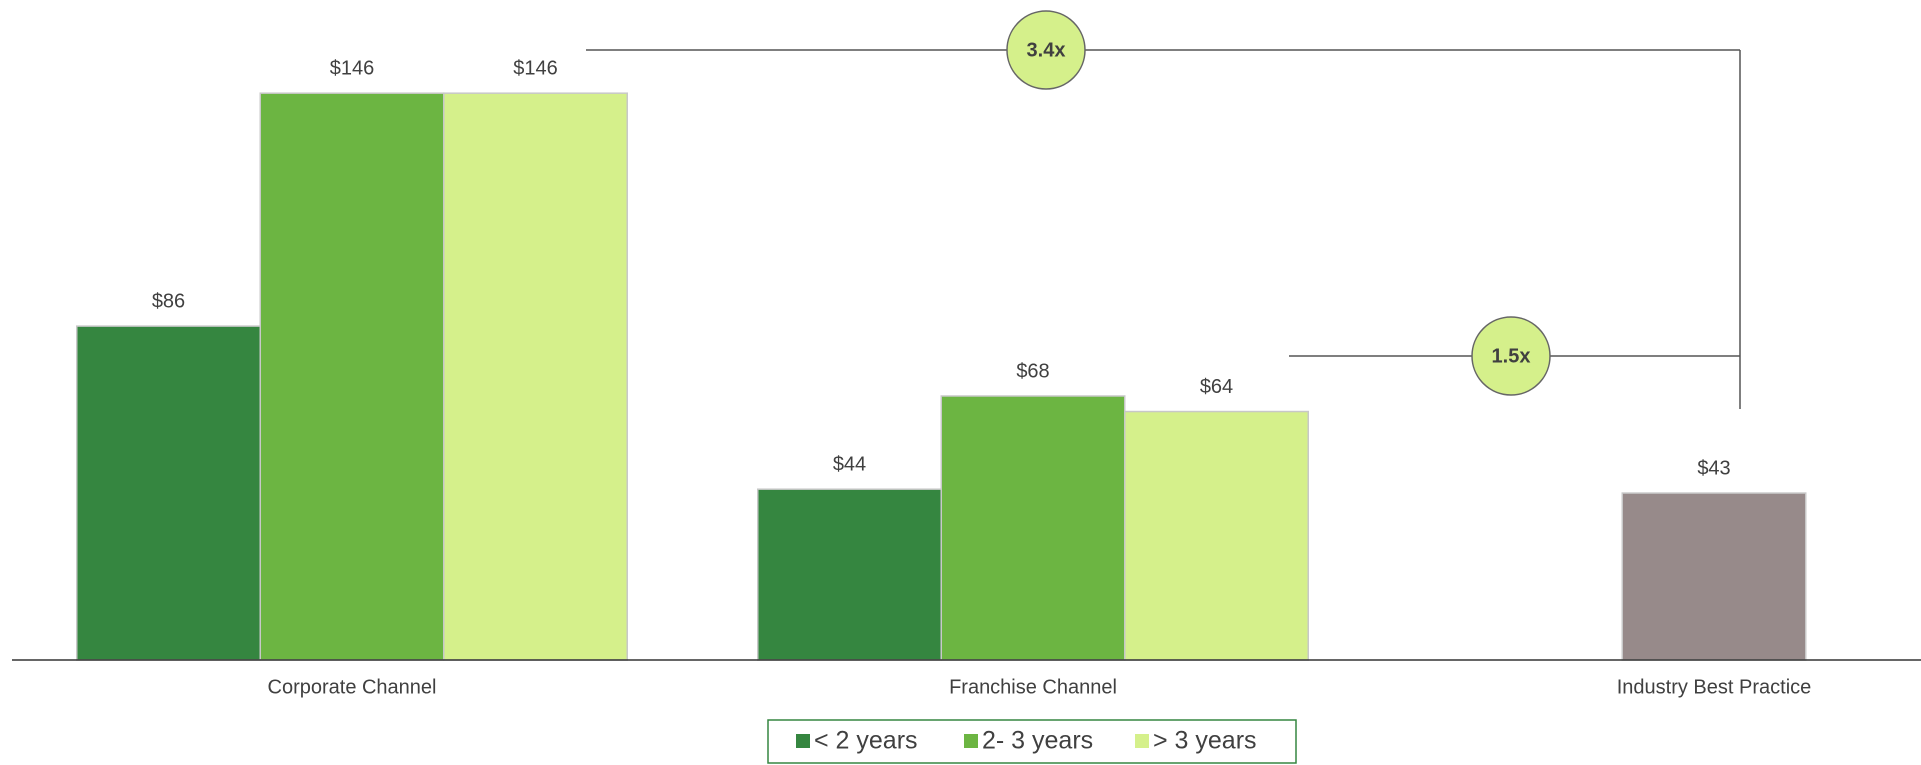  I want to click on annotation: 1.5x, so click(1511, 356).